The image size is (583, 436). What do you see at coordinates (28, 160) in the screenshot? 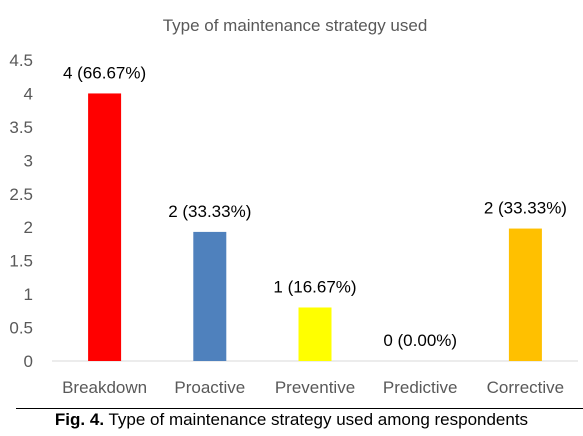
I see `y-tick-label: 3` at bounding box center [28, 160].